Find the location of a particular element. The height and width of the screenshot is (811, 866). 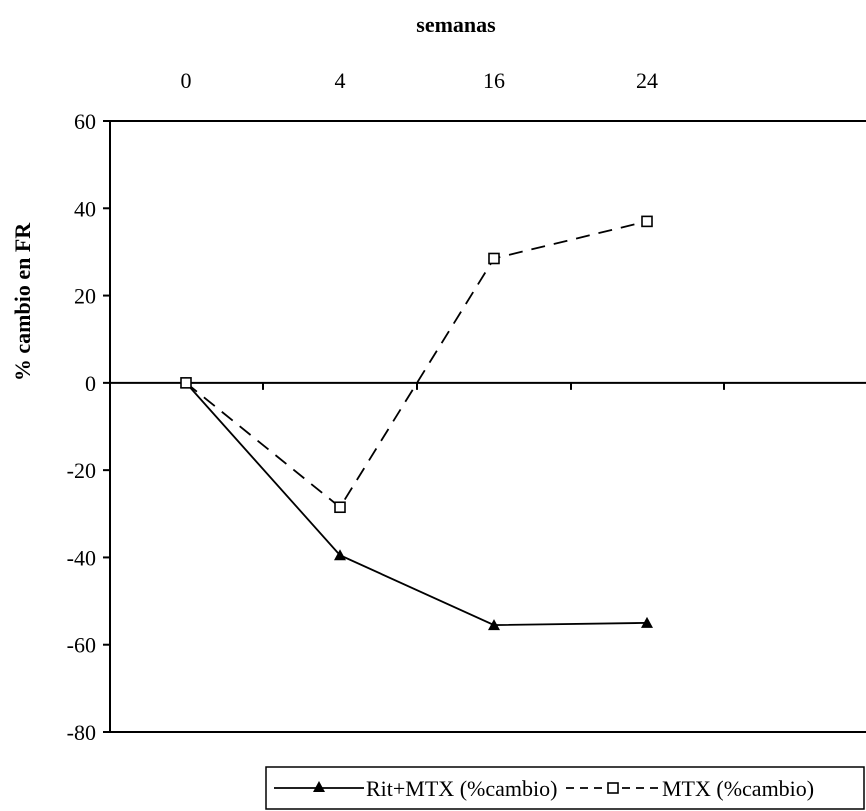

legend: Rit+MTX (%cambio) MTX (%cambio) is located at coordinates (565, 788).